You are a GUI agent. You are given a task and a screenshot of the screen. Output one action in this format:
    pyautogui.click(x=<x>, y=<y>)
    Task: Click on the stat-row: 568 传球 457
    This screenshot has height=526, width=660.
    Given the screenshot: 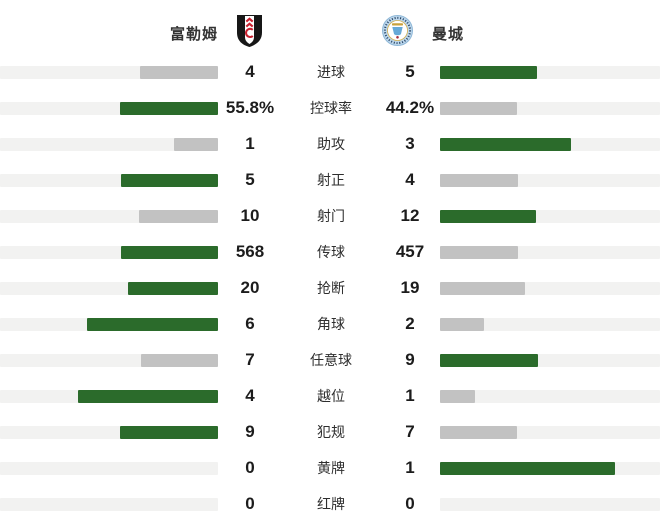 What is the action you would take?
    pyautogui.click(x=330, y=252)
    